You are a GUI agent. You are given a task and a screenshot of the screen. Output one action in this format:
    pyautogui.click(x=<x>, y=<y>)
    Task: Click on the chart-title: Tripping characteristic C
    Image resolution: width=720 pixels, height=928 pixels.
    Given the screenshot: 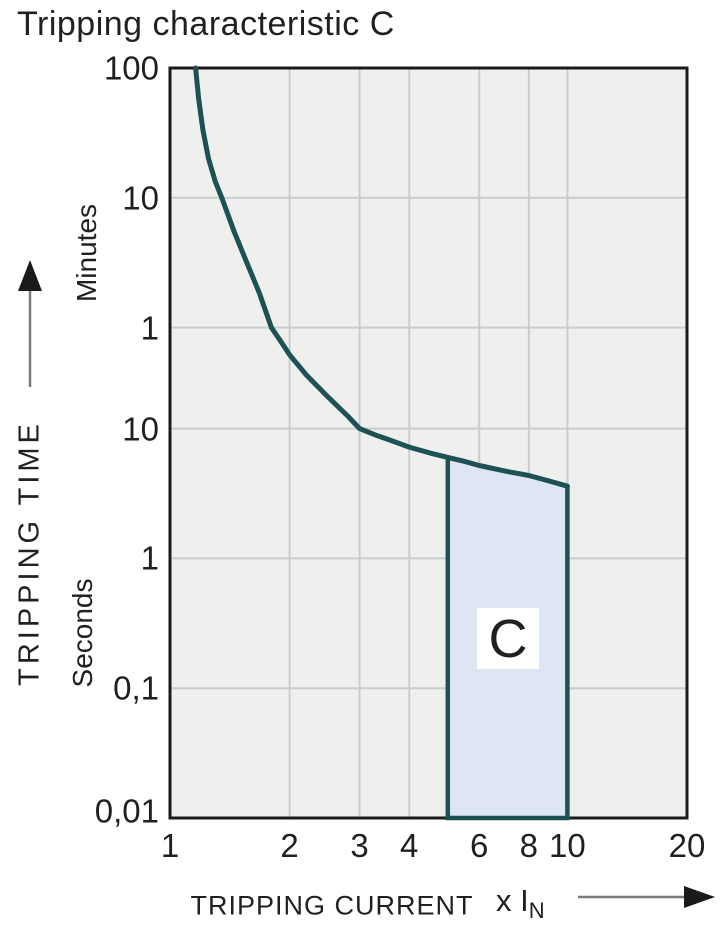 What is the action you would take?
    pyautogui.click(x=206, y=24)
    